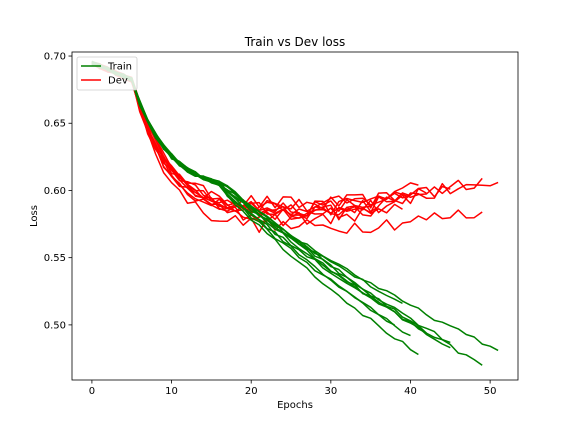 This screenshot has width=576, height=432. Describe the element at coordinates (55, 258) in the screenshot. I see `y-tick-label: 0.55` at that location.